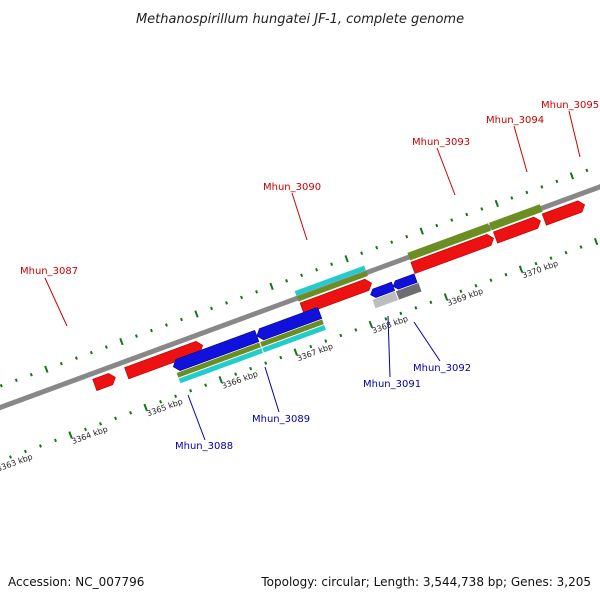 The height and width of the screenshot is (600, 600). Describe the element at coordinates (49, 271) in the screenshot. I see `gene-label-forward: Mhun_3087` at that location.